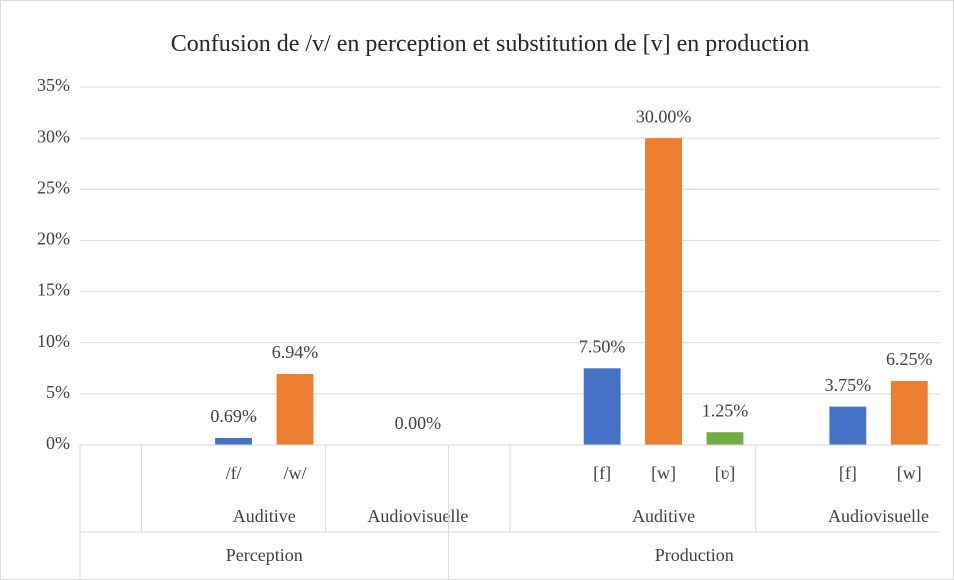 Image resolution: width=954 pixels, height=580 pixels. Describe the element at coordinates (418, 423) in the screenshot. I see `data-label: 0.00%` at that location.